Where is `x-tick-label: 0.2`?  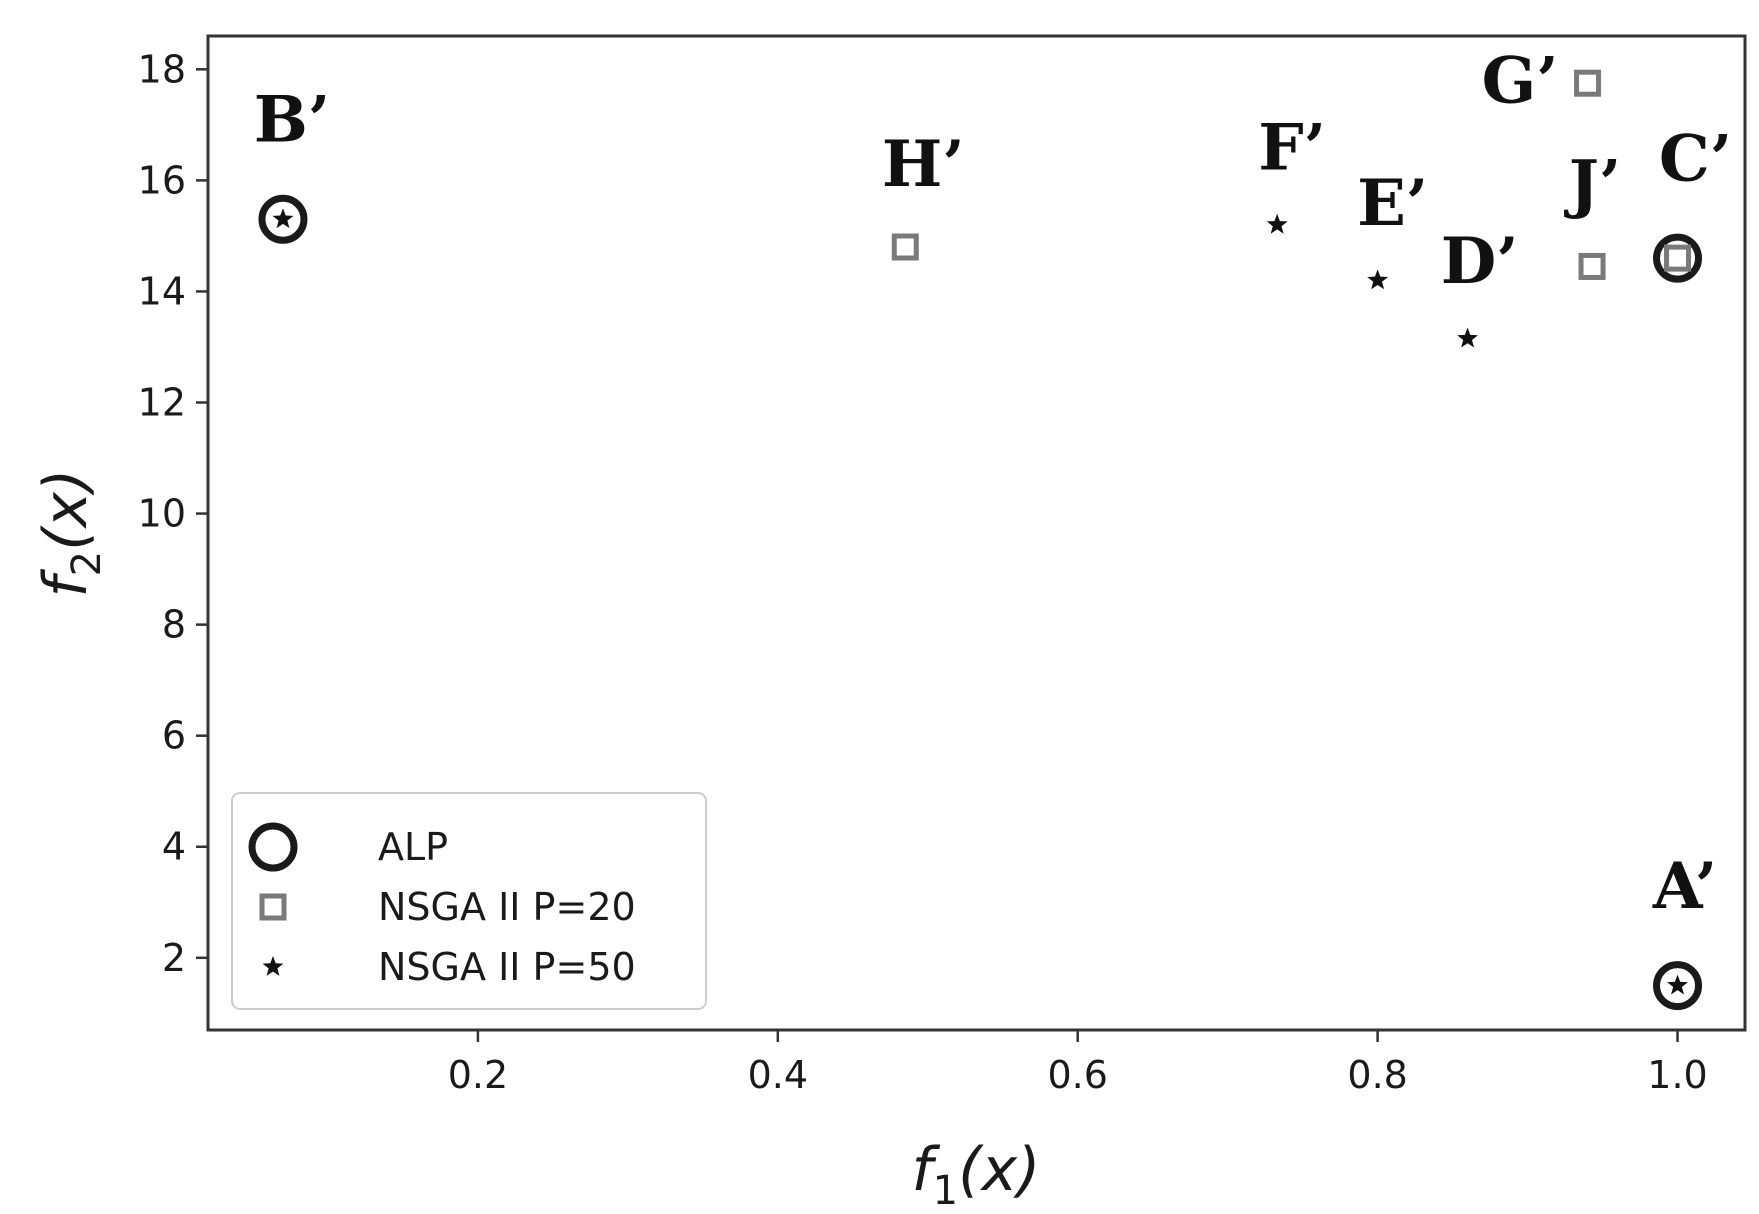
x-tick-label: 0.2 is located at coordinates (478, 1075).